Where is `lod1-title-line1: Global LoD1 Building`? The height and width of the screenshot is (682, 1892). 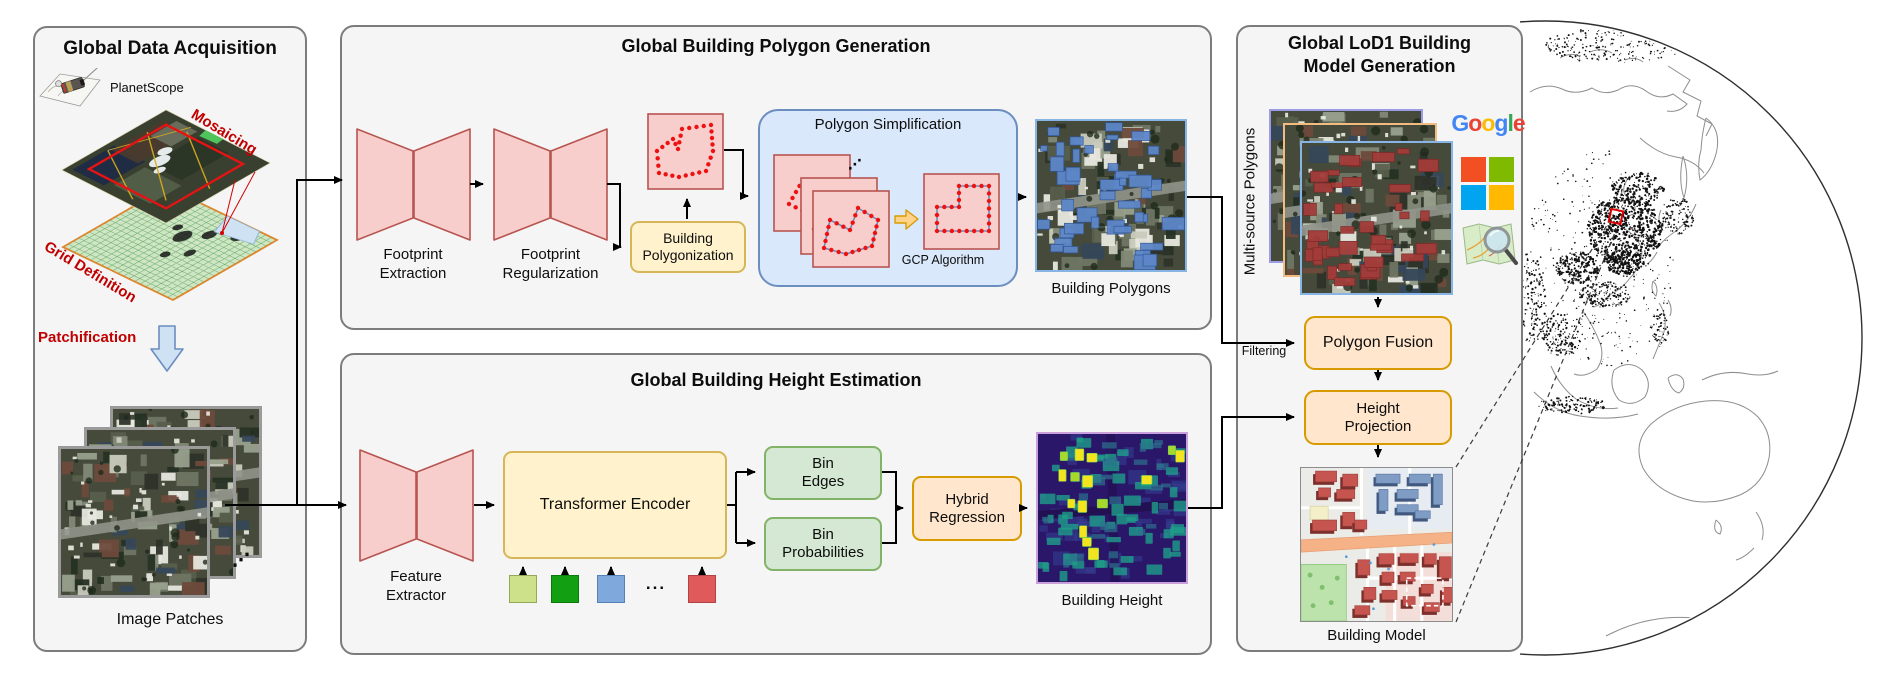
lod1-title-line1: Global LoD1 Building is located at coordinates (1379, 43).